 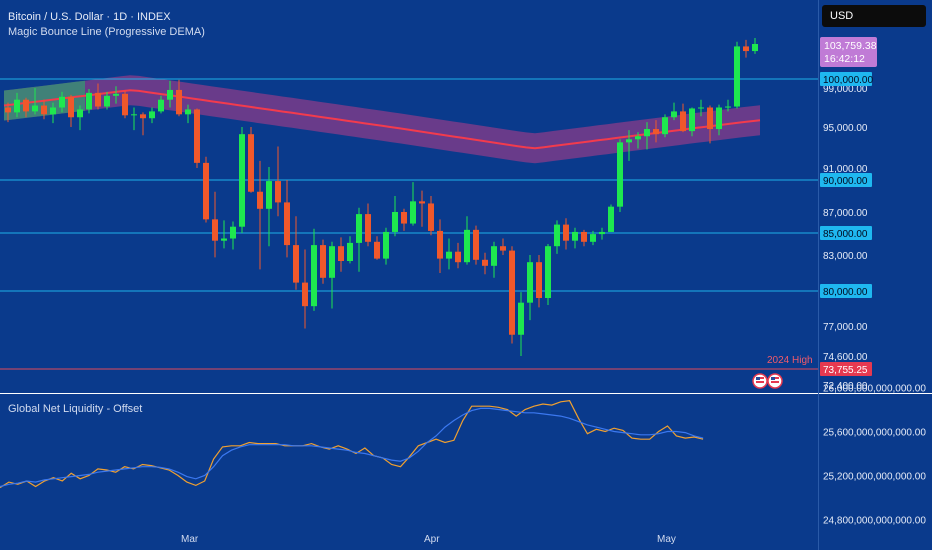 What do you see at coordinates (845, 327) in the screenshot?
I see `price-tick-label: 77,000.00` at bounding box center [845, 327].